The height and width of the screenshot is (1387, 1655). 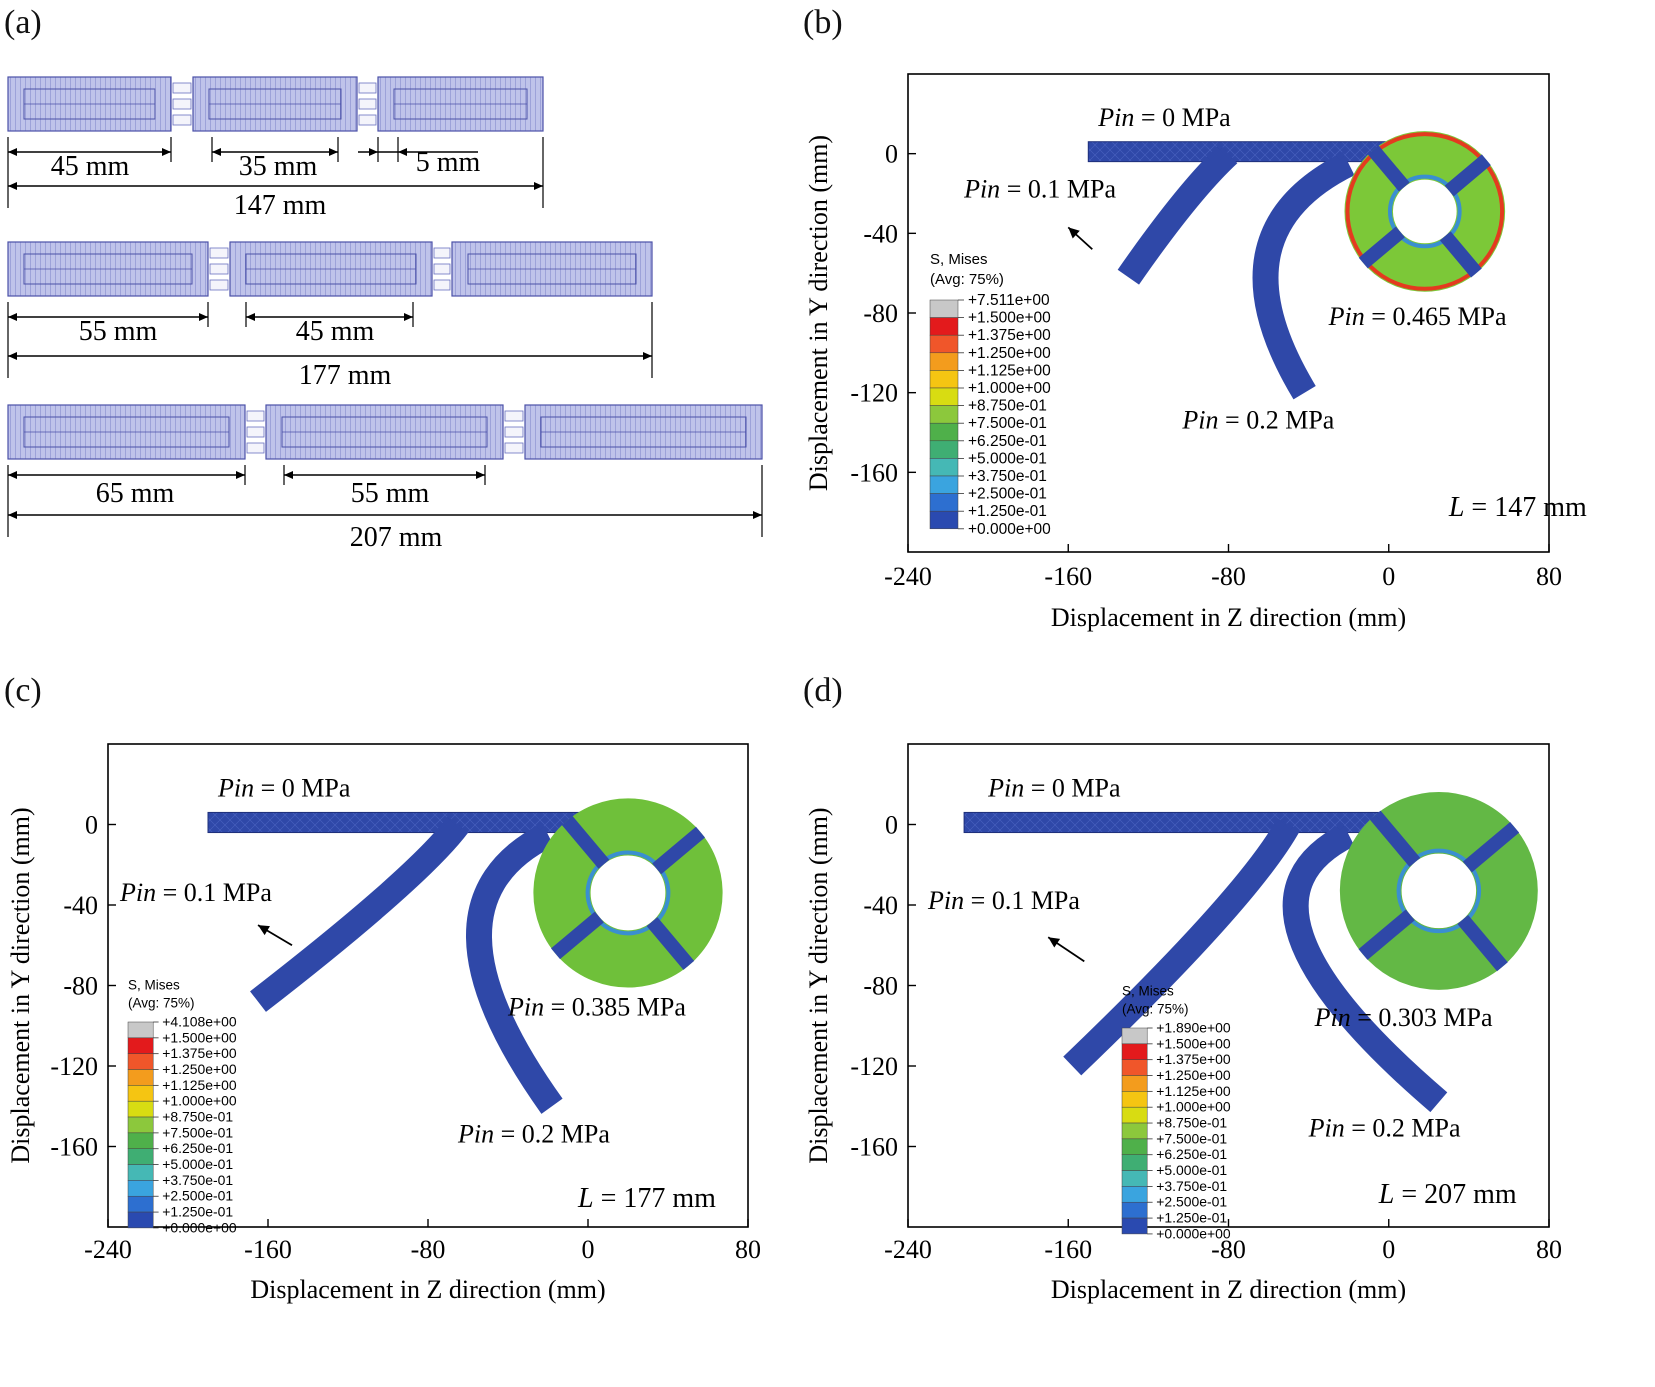 What do you see at coordinates (629, 1007) in the screenshot?
I see `pin-value: 0.385 MPa` at bounding box center [629, 1007].